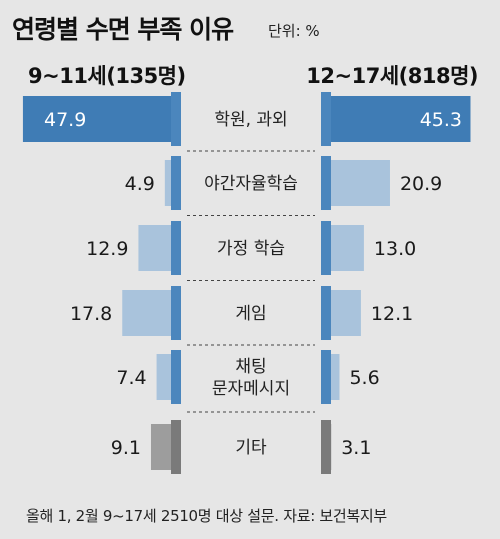 This screenshot has height=539, width=500. What do you see at coordinates (250, 367) in the screenshot?
I see `category-label-4: 채팅` at bounding box center [250, 367].